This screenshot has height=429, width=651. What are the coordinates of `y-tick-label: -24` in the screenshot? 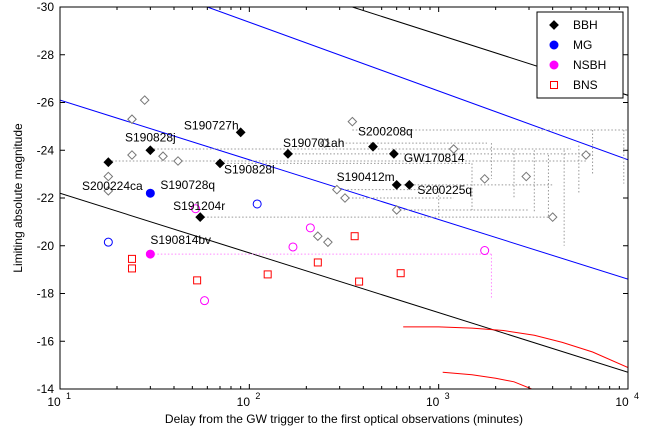 It's located at (46, 150).